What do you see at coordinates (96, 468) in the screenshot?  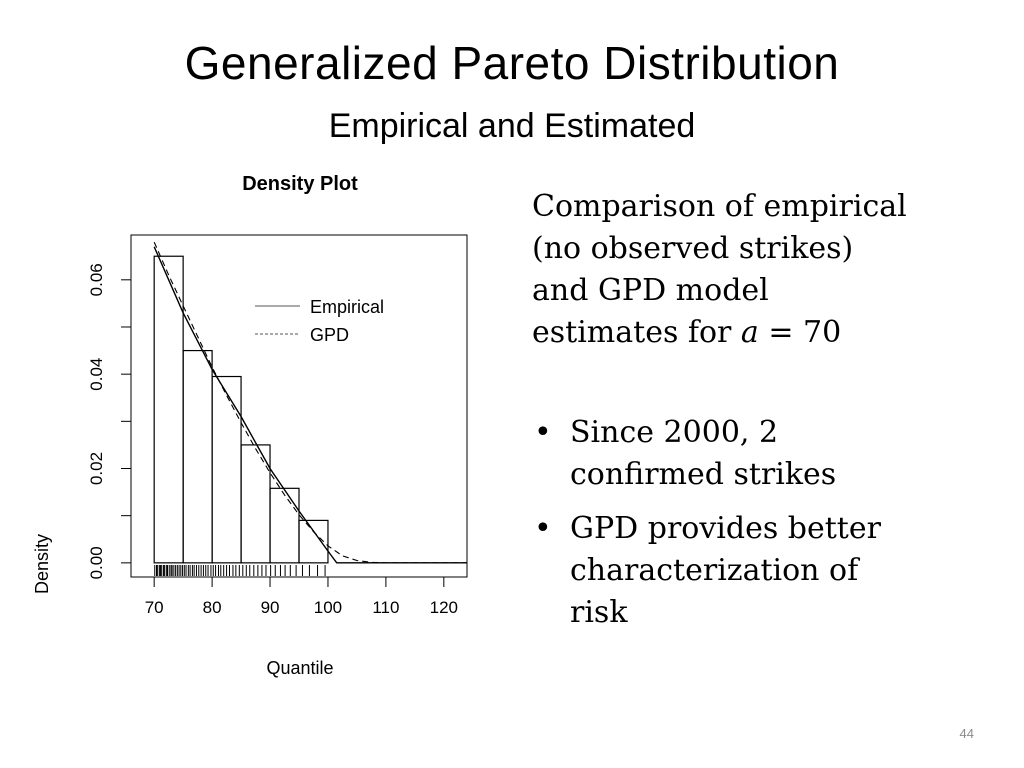 I see `y-tick-label: 0.02` at bounding box center [96, 468].